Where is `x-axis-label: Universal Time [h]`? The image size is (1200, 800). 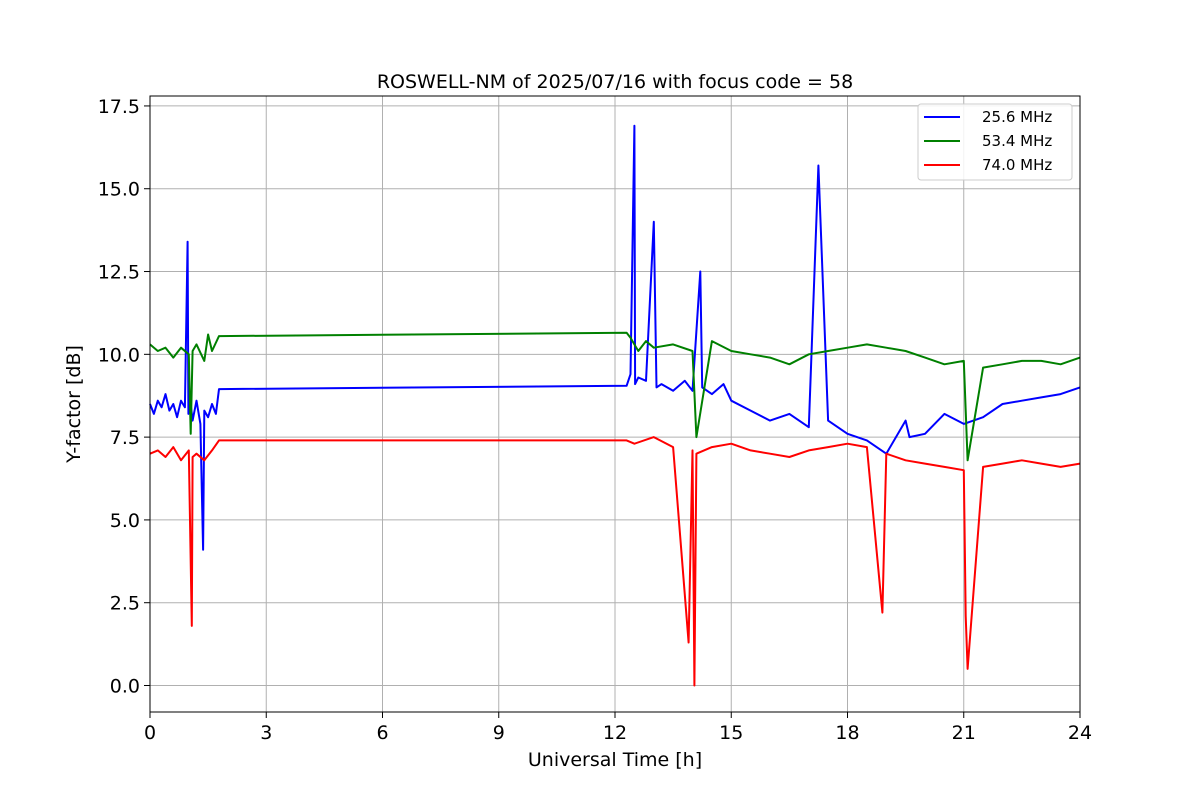
x-axis-label: Universal Time [h] is located at coordinates (615, 760).